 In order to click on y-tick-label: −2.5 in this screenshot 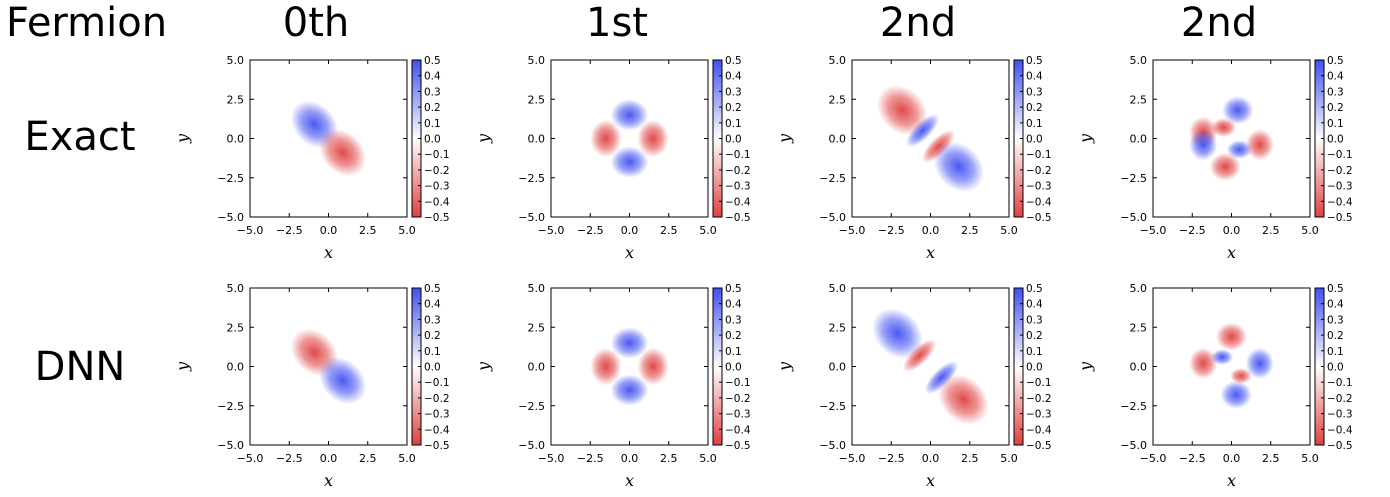, I will do `click(230, 178)`.